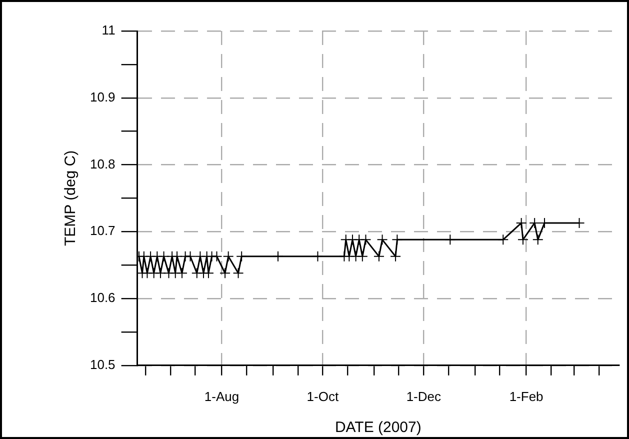 This screenshot has width=629, height=439. Describe the element at coordinates (109, 30) in the screenshot. I see `y-tick-label: 11` at that location.